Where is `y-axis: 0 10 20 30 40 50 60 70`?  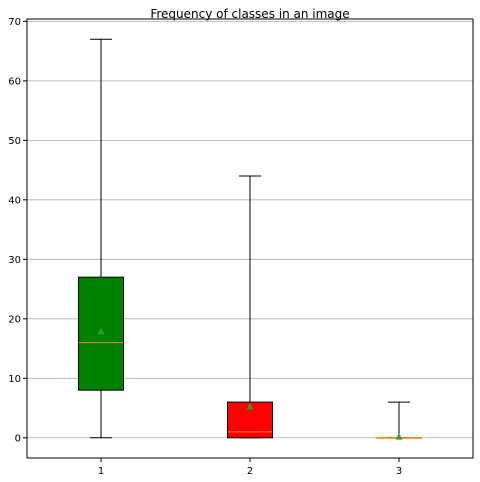 y-axis: 0 10 20 30 40 50 60 70 is located at coordinates (17, 230).